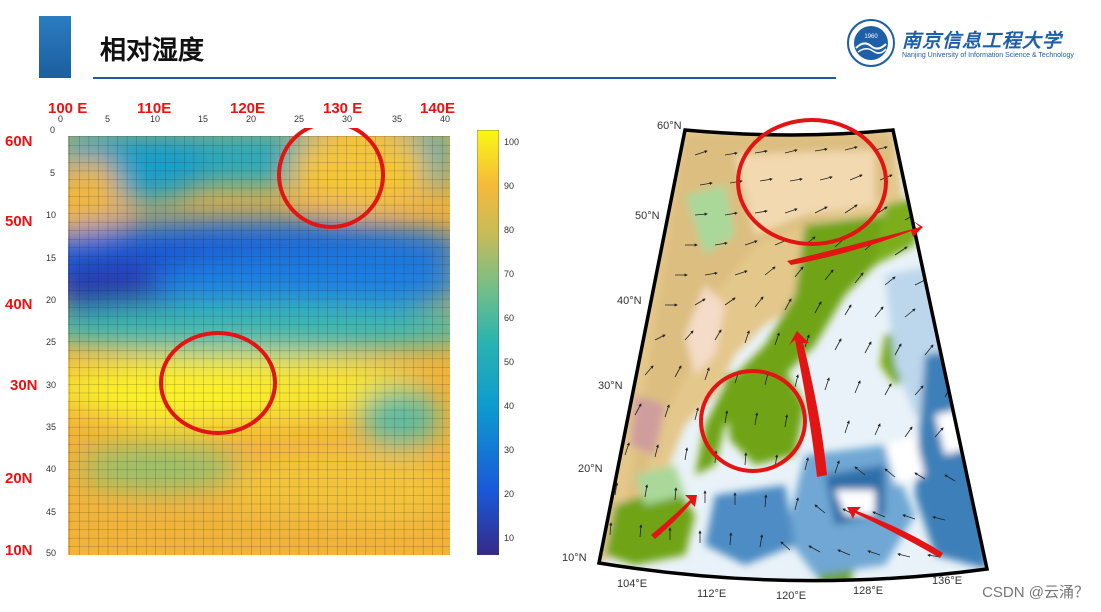  What do you see at coordinates (55, 47) in the screenshot?
I see `title-accent-bar` at bounding box center [55, 47].